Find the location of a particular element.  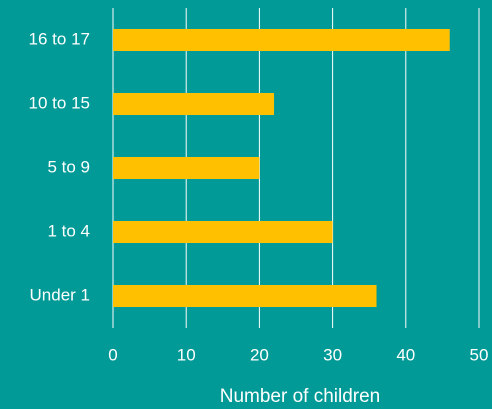

x-tick-labels: 0 10 20 30 40 50 is located at coordinates (298, 354).